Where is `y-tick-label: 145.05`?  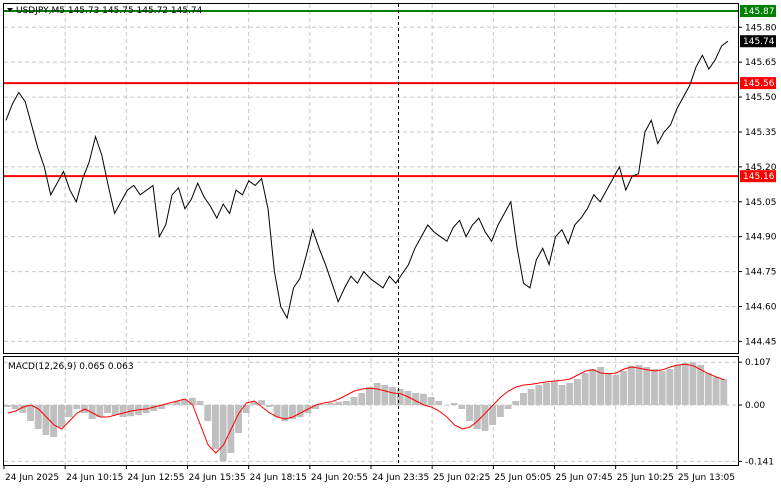
y-tick-label: 145.05 is located at coordinates (761, 203).